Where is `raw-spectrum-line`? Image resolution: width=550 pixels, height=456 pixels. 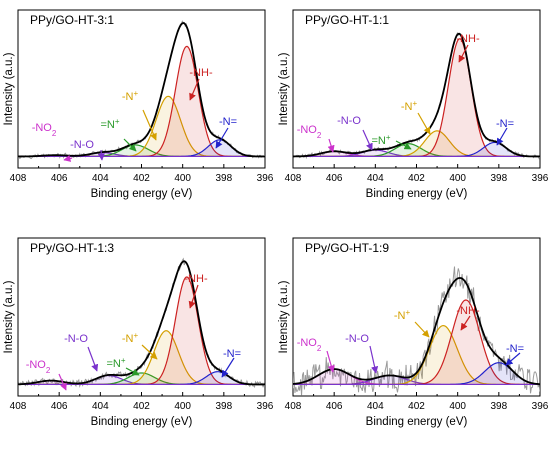 raw-spectrum-line is located at coordinates (141, 90).